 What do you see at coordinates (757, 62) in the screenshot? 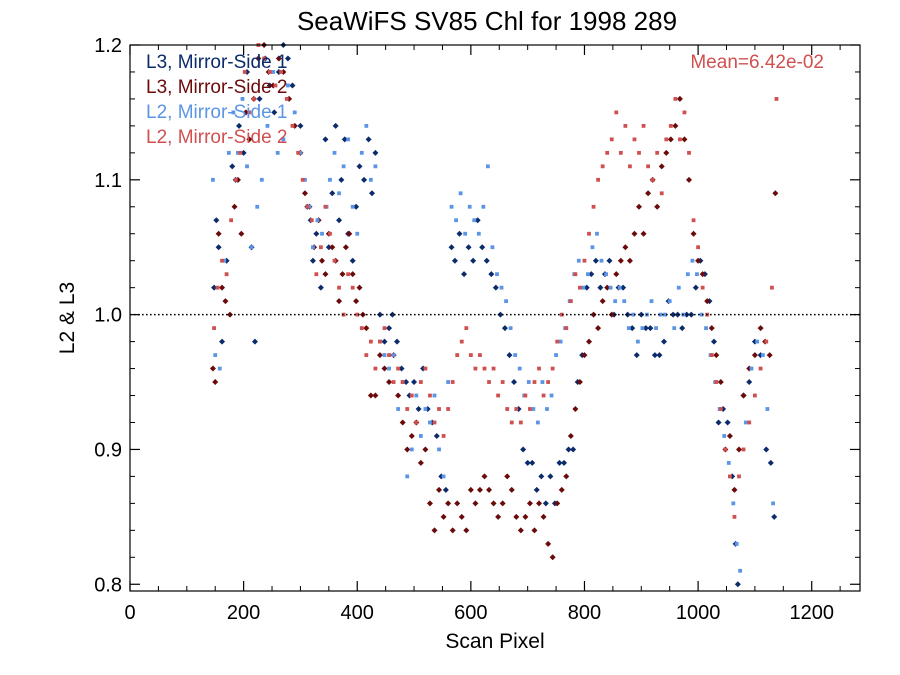
I see `mean-annotation: Mean=6.42e-02` at bounding box center [757, 62].